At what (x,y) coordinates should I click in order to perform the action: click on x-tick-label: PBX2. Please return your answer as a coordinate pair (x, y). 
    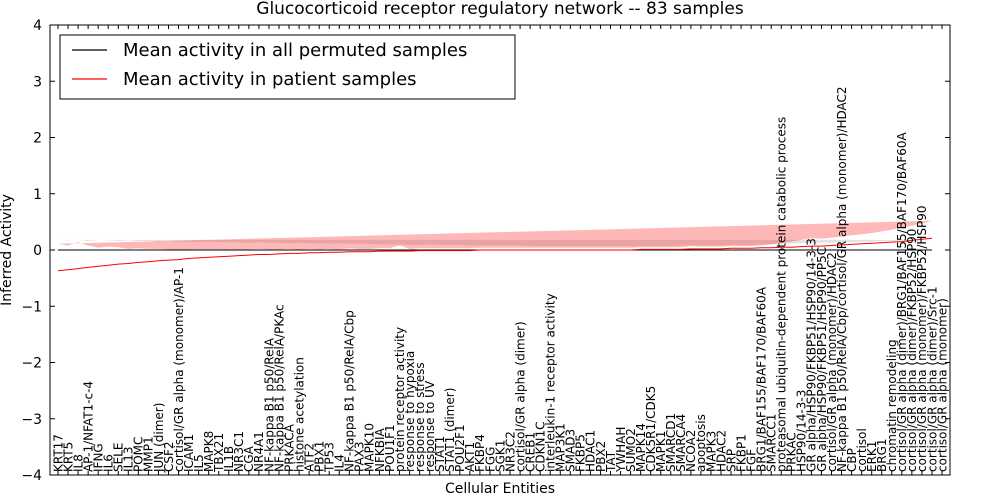
    Looking at the image, I should click on (601, 456).